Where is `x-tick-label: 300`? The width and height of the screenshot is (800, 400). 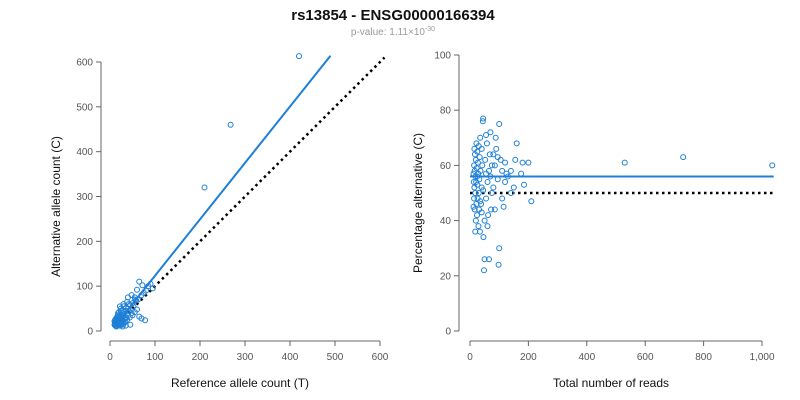 x-tick-label: 300 is located at coordinates (245, 357).